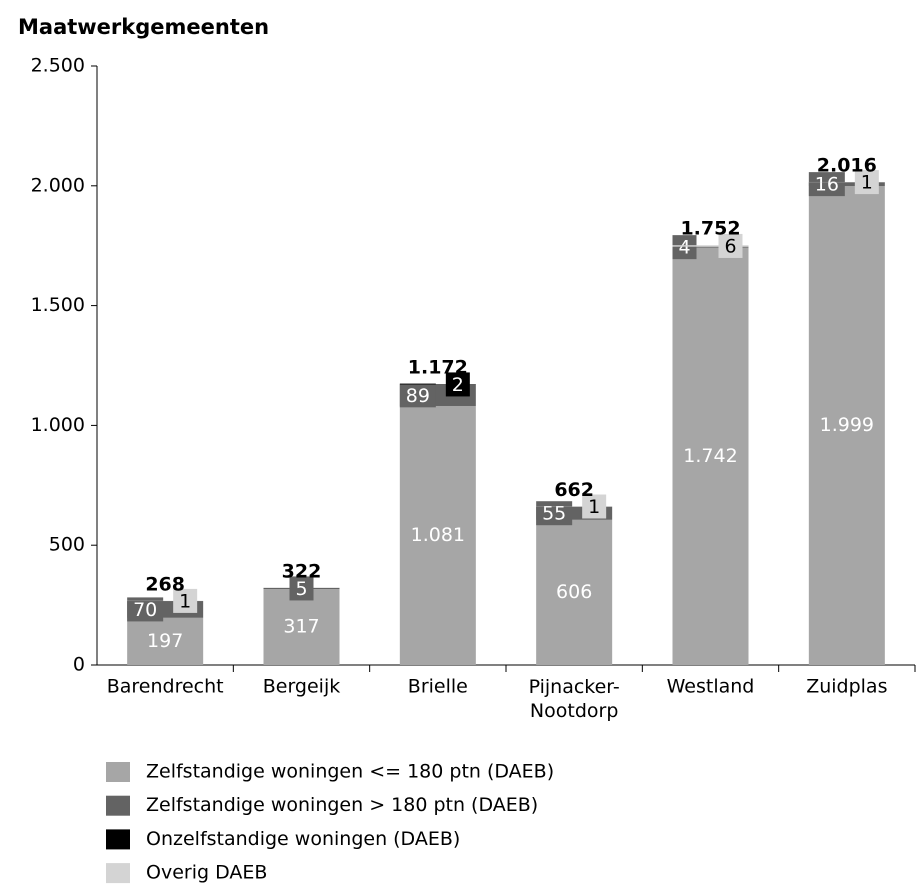 This screenshot has width=916, height=892. I want to click on y-tick-label: 0, so click(79, 665).